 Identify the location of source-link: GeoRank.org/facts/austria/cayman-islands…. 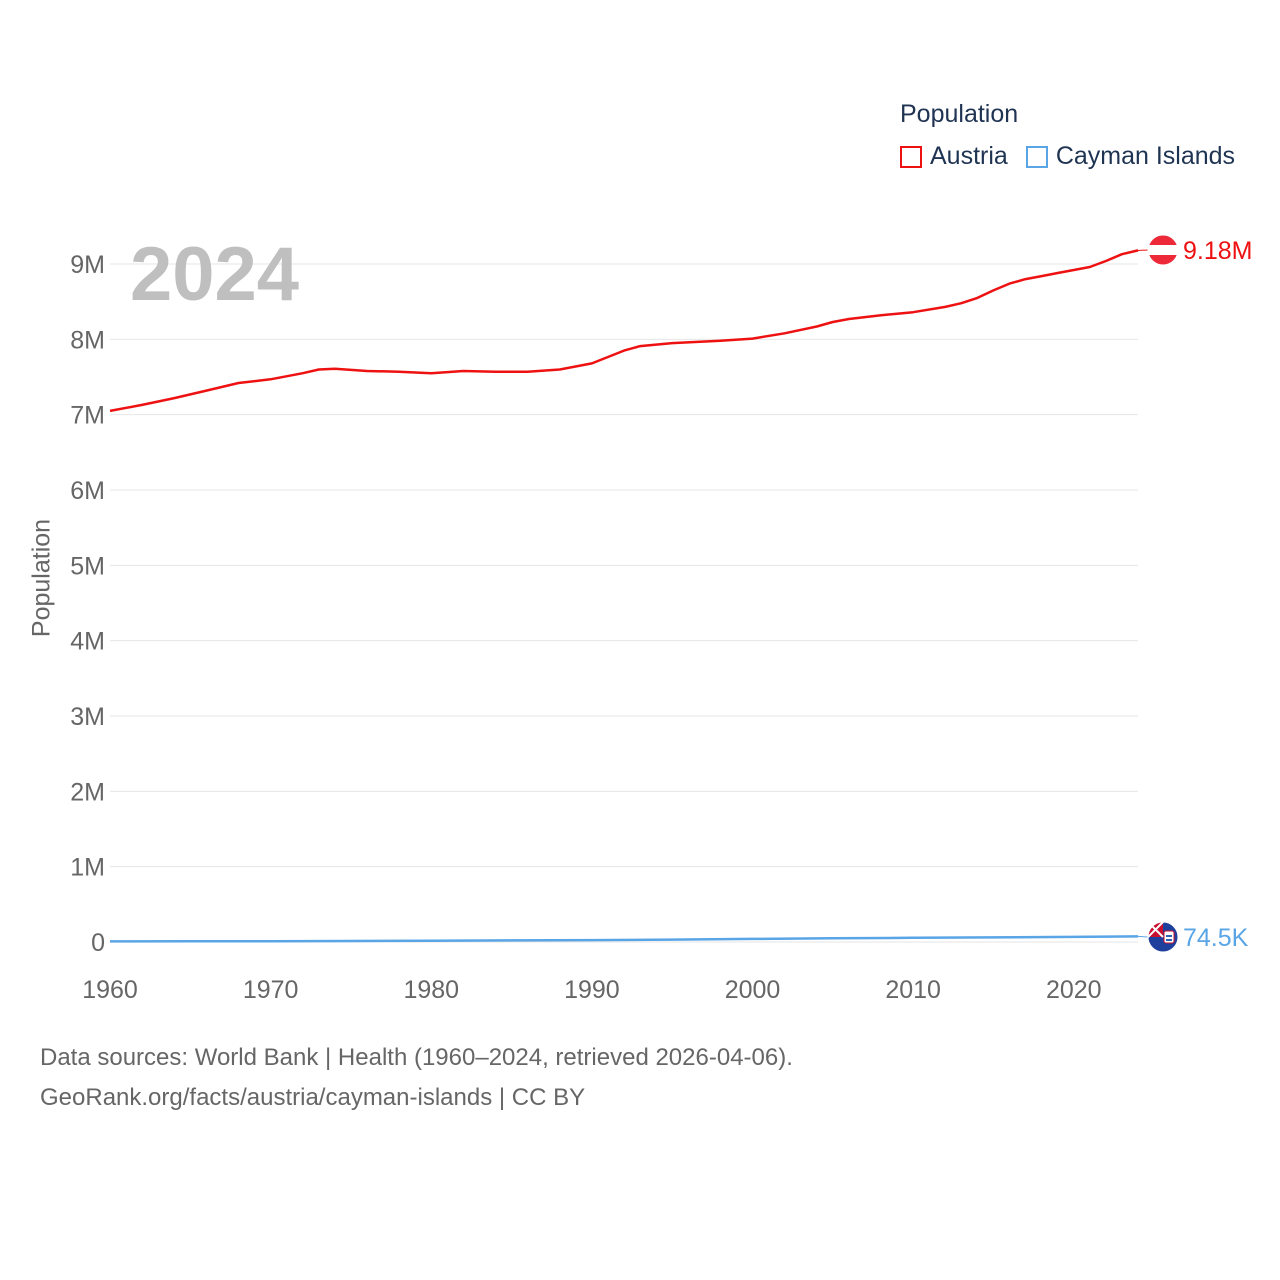
(313, 1097).